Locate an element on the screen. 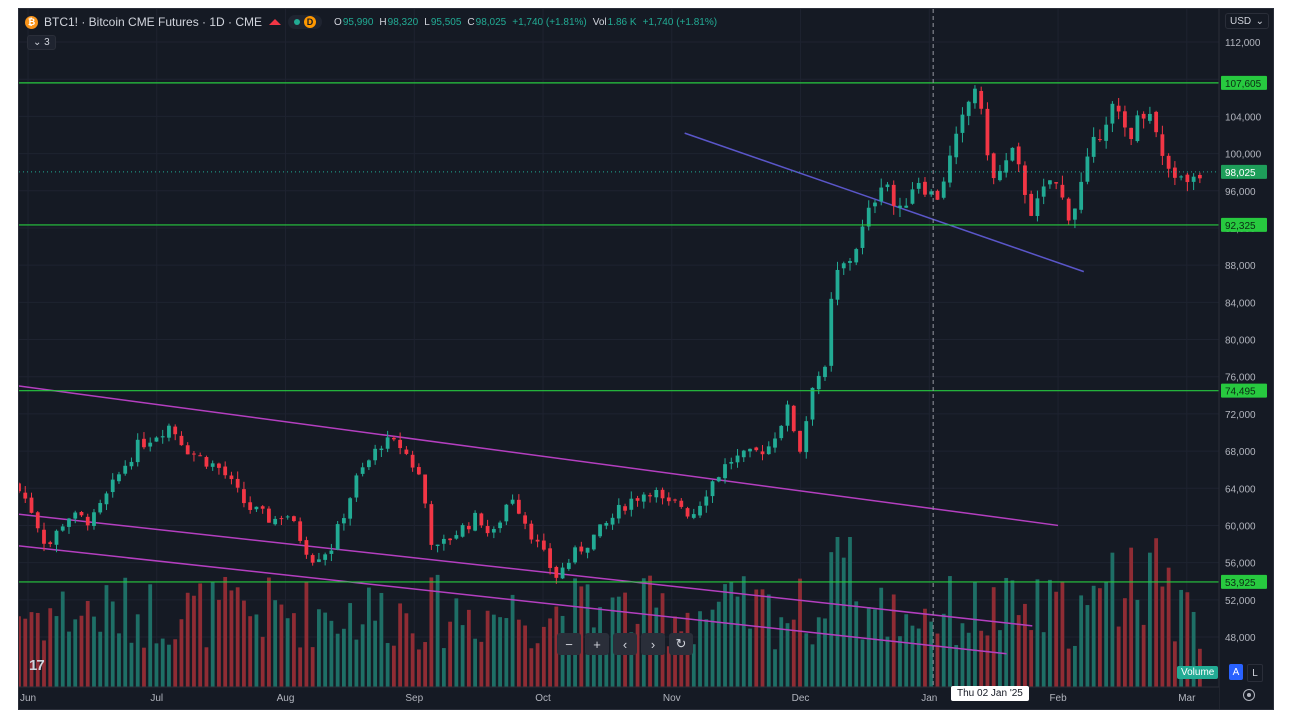  auto-scale-button: A is located at coordinates (1236, 672).